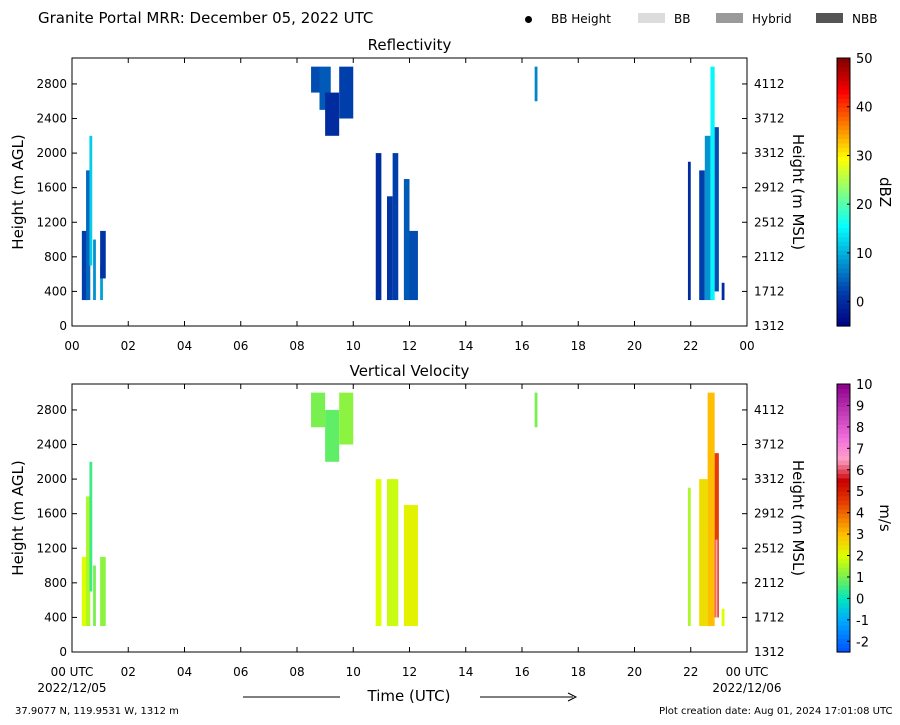 The image size is (900, 725). Describe the element at coordinates (353, 346) in the screenshot. I see `x-tick-label-0-5: 10` at that location.